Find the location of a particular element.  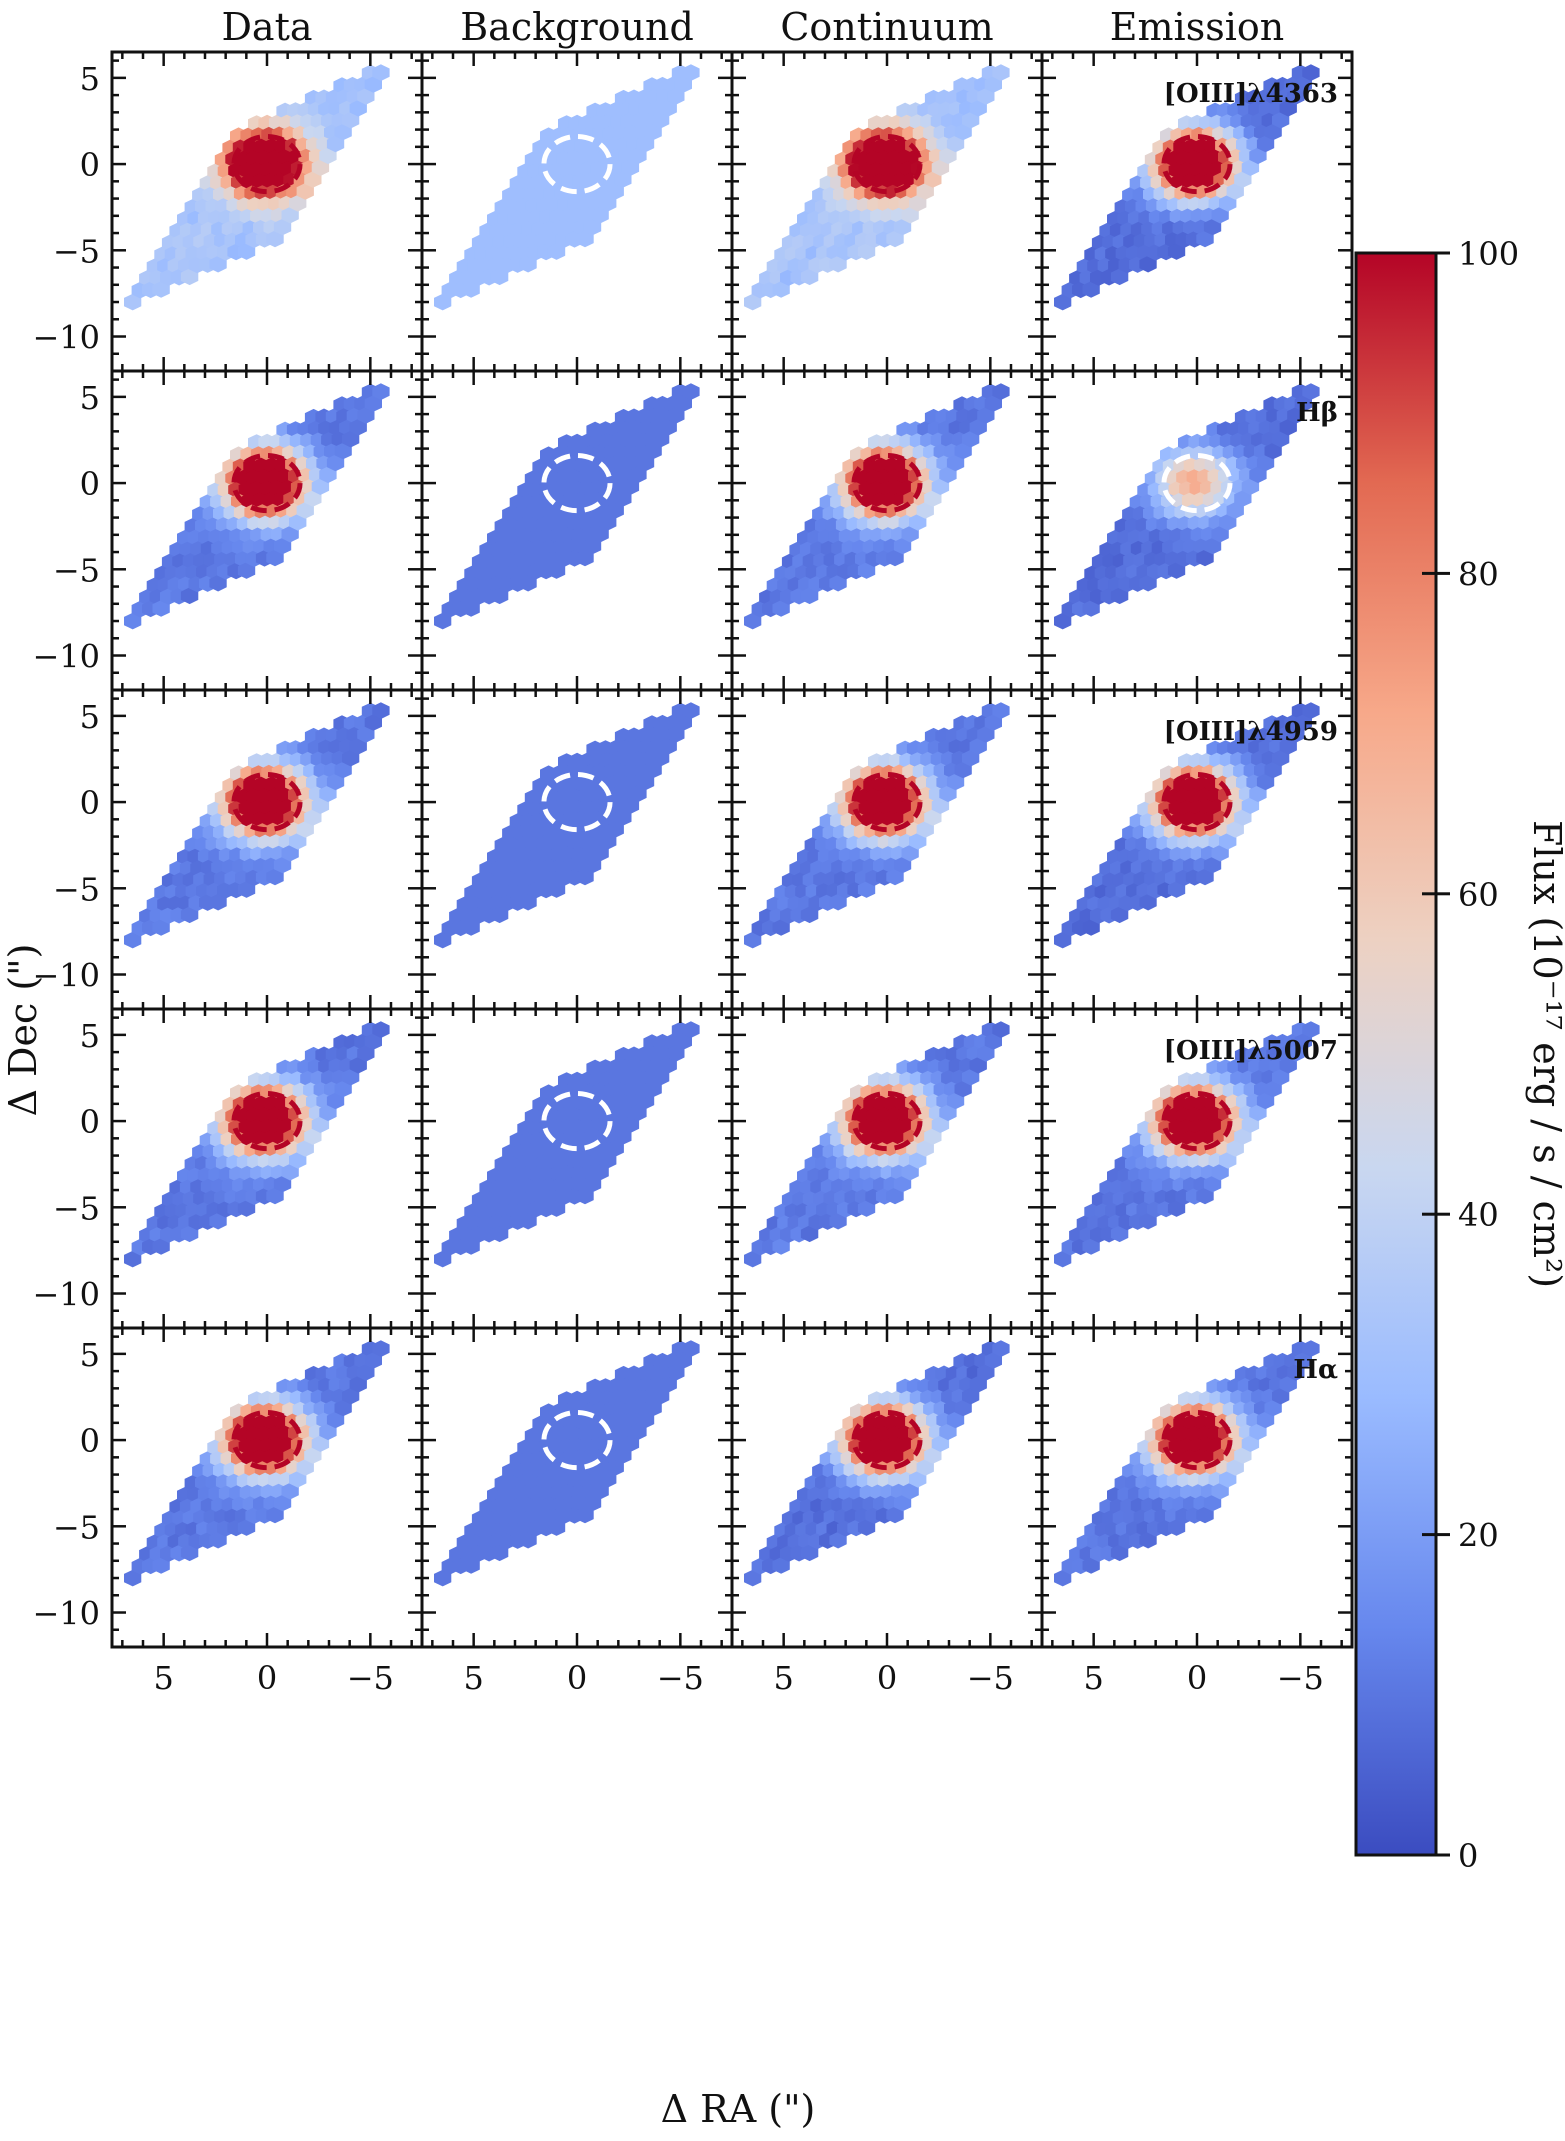

x-tick-label: −5 is located at coordinates (680, 1678).